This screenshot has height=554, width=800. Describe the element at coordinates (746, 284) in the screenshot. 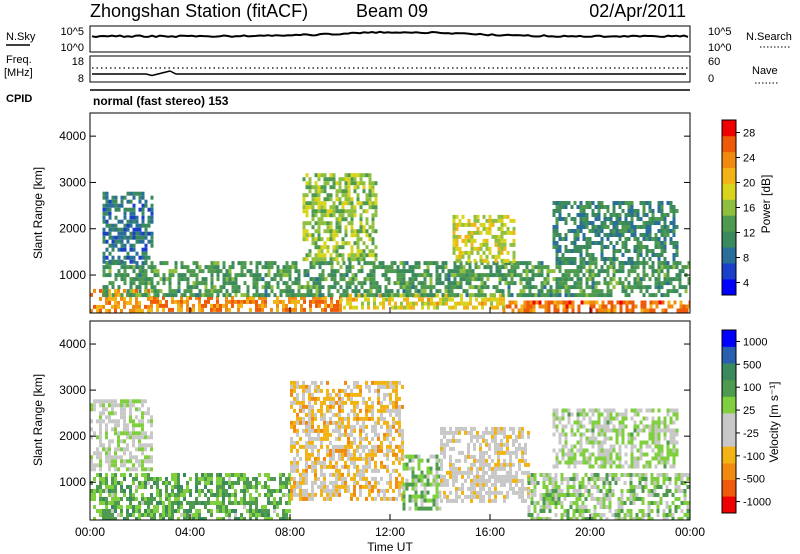

I see `power-colorbar-tick-label: 4` at that location.